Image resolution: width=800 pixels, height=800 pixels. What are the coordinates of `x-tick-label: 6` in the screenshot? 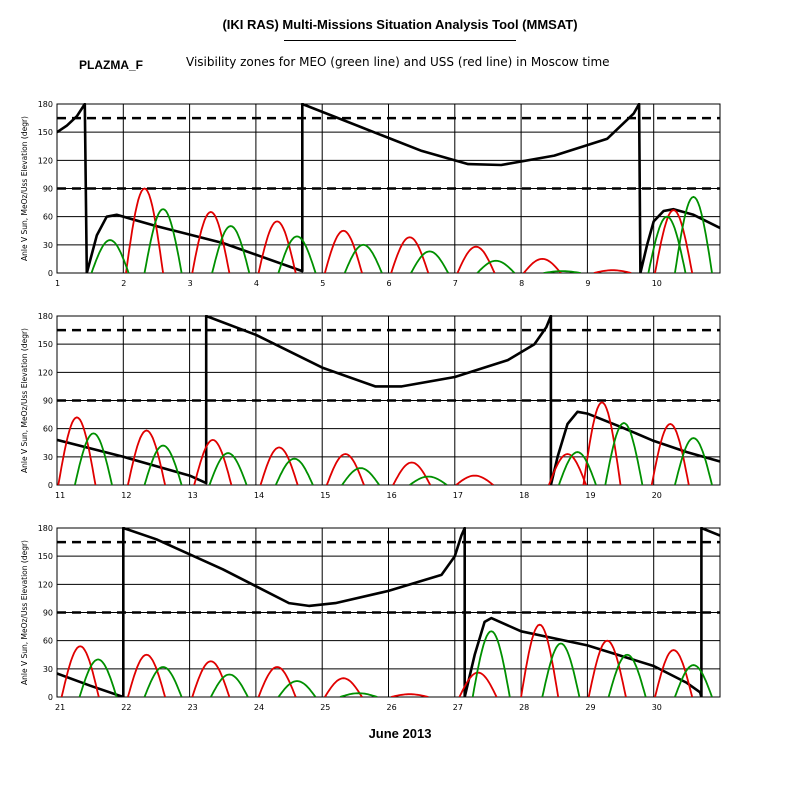 It's located at (389, 283).